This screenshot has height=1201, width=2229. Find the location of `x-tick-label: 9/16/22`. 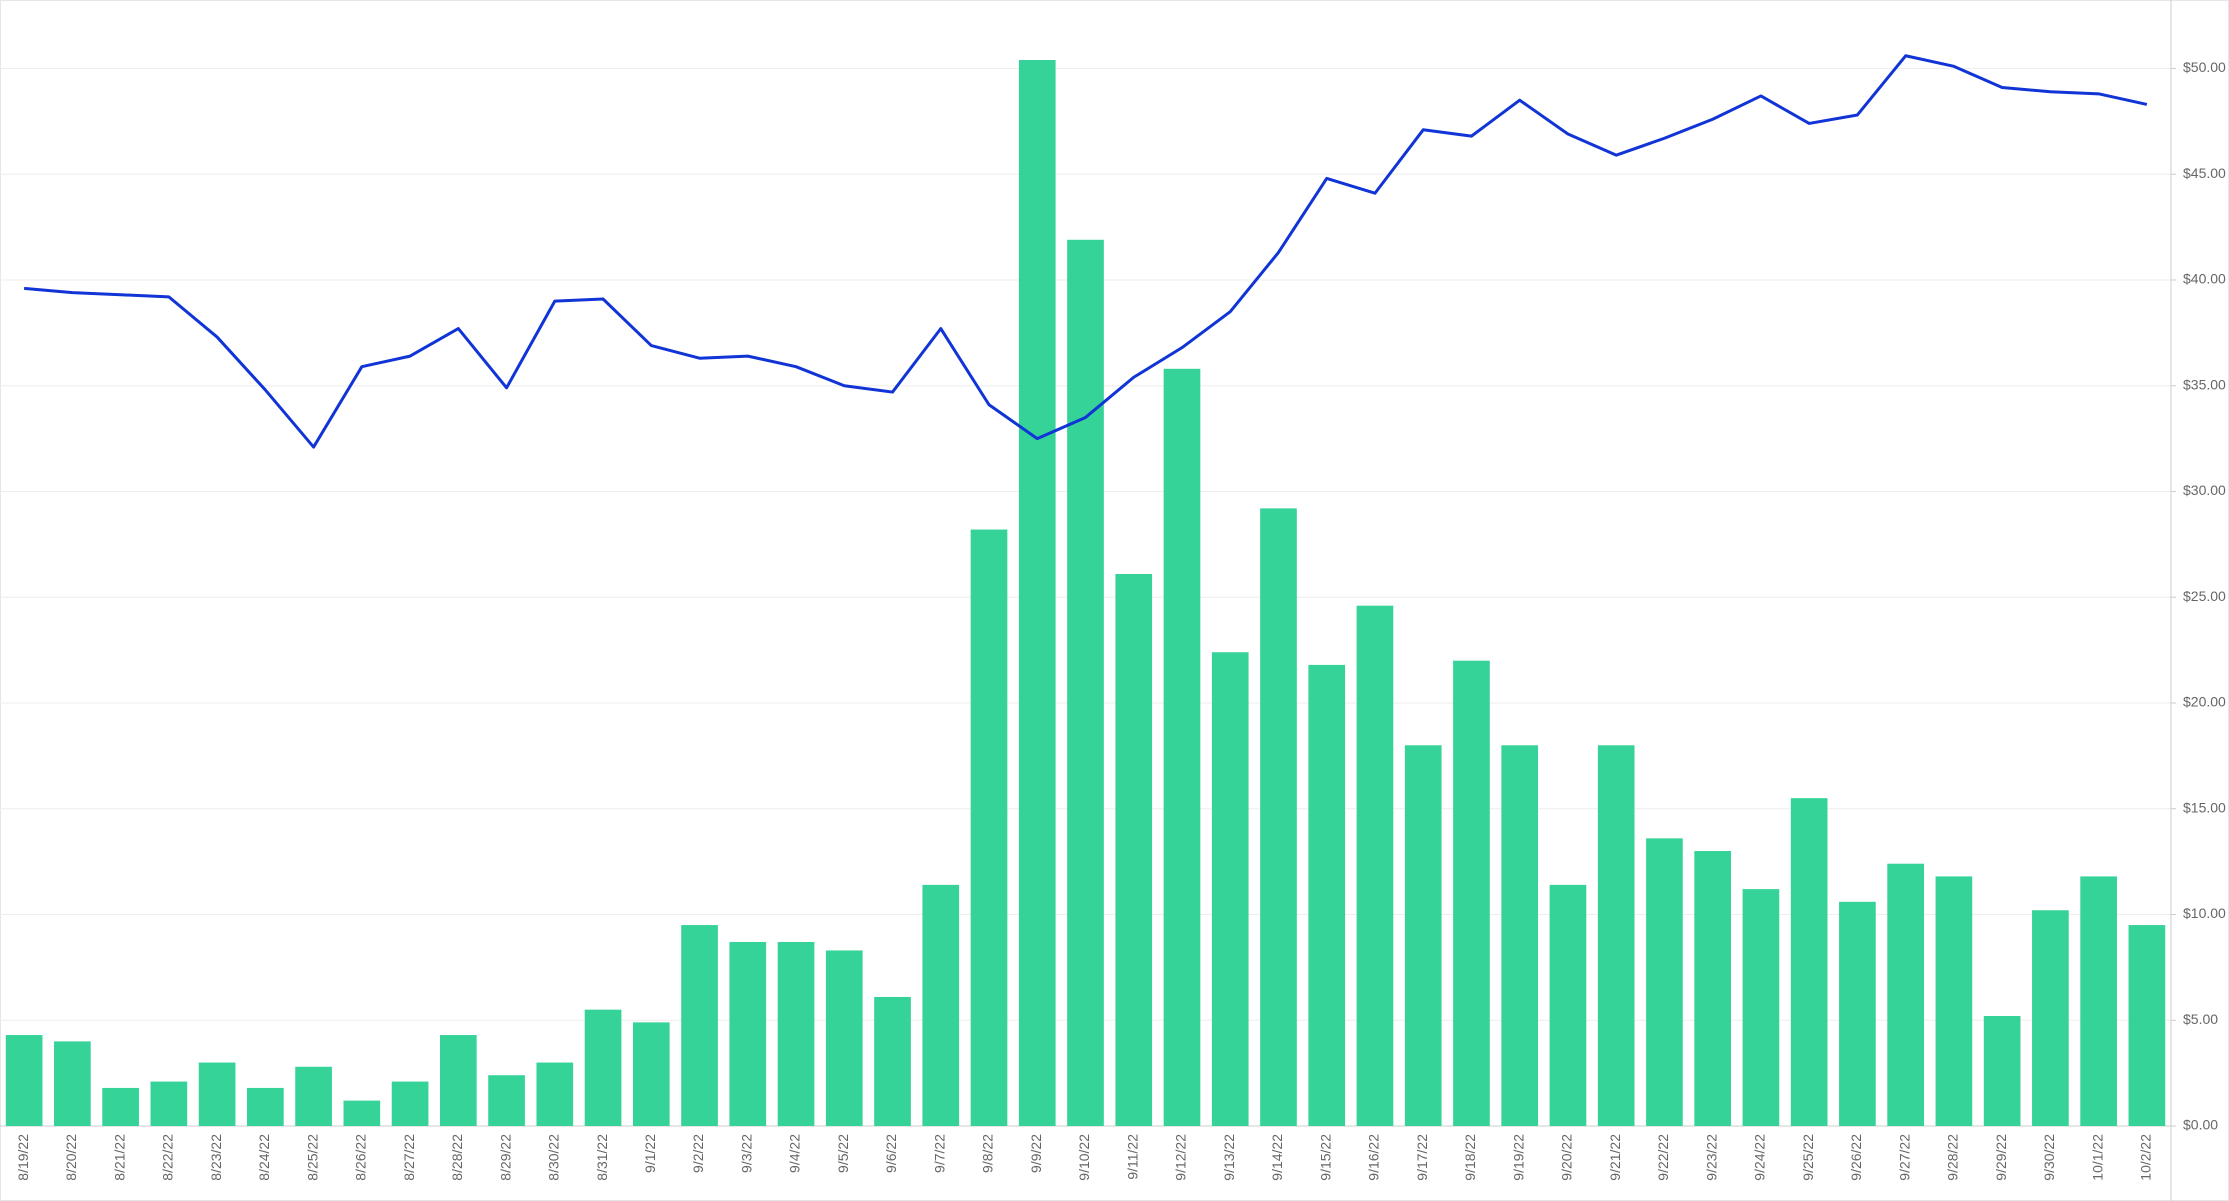

x-tick-label: 9/16/22 is located at coordinates (1374, 1157).